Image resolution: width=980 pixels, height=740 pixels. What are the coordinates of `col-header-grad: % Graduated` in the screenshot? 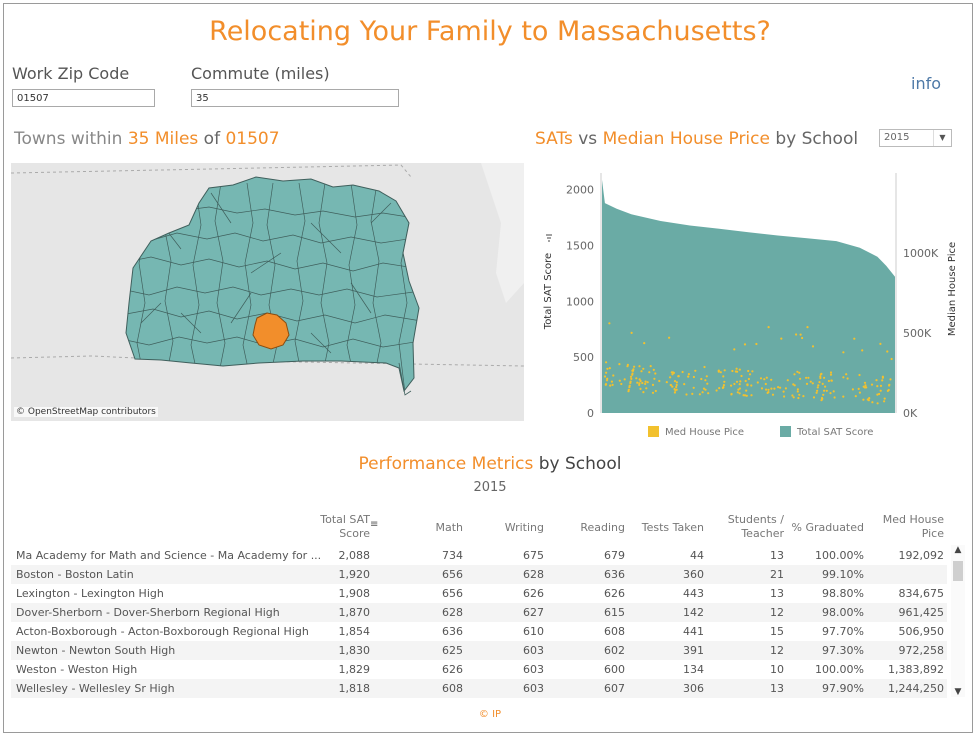 It's located at (828, 527).